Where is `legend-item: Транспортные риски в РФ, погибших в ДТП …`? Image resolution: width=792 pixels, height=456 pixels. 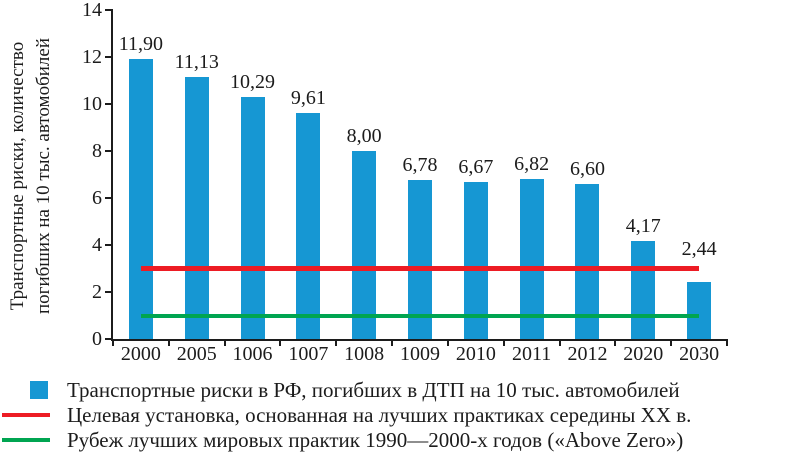
legend-item: Транспортные риски в РФ, погибших в ДТП … is located at coordinates (396, 389).